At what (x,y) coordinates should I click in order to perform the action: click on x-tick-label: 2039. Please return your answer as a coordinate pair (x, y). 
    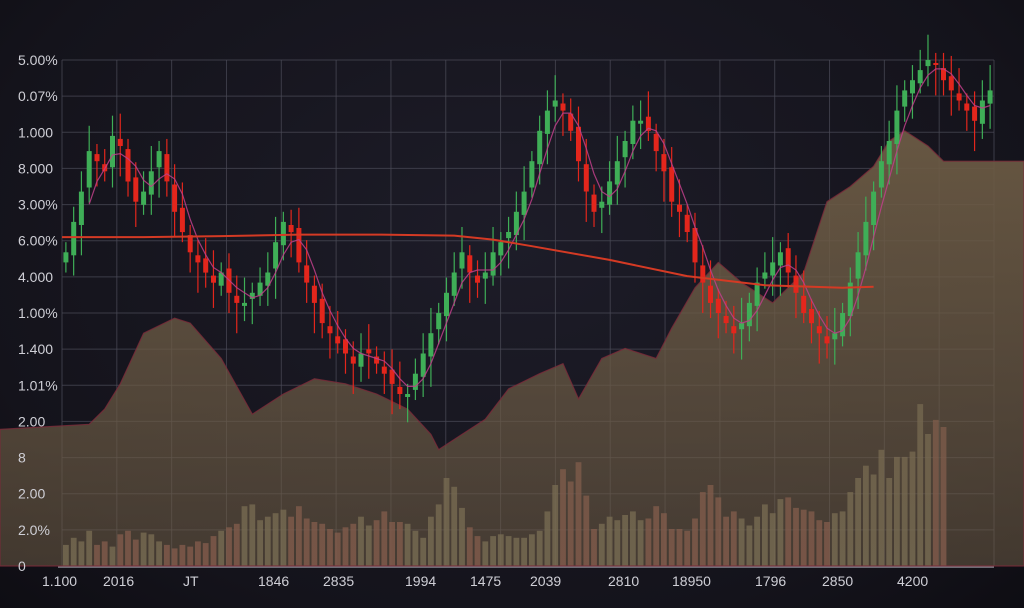
    Looking at the image, I should click on (545, 581).